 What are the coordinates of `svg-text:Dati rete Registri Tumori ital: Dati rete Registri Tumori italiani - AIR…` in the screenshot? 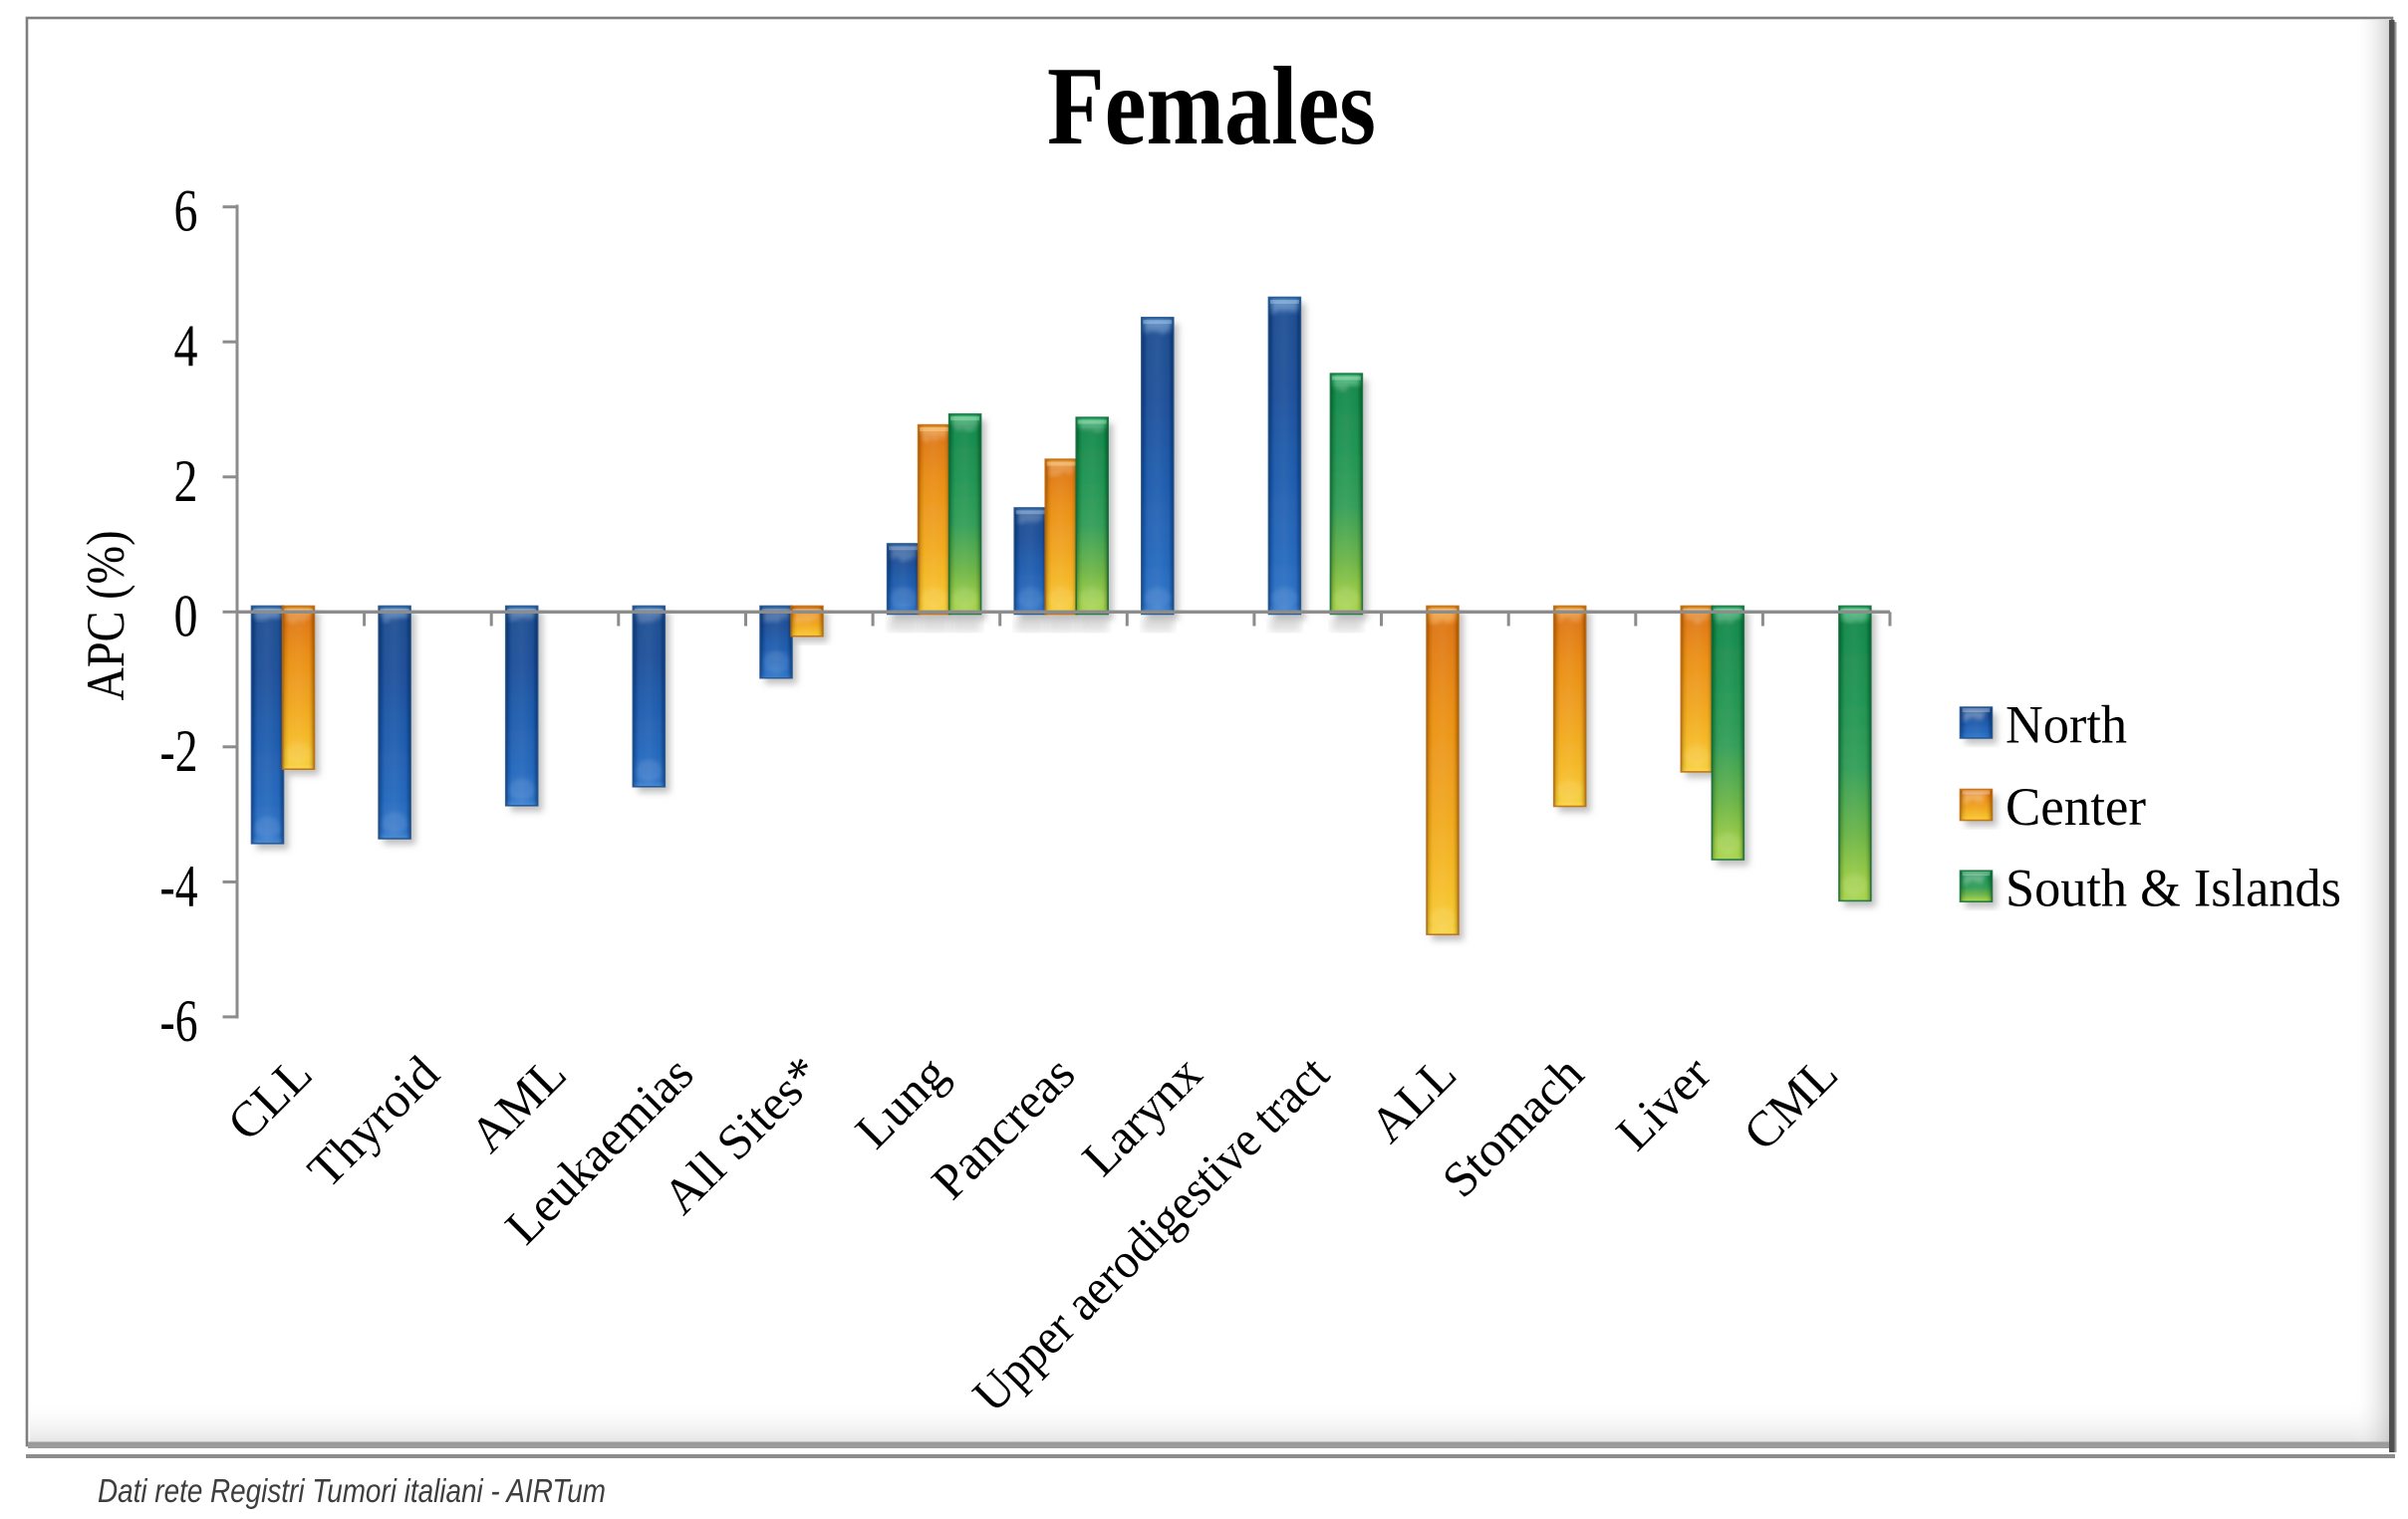 It's located at (352, 1490).